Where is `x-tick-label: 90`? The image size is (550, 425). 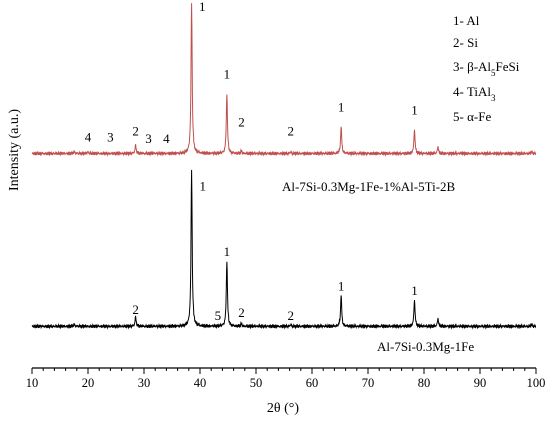
x-tick-label: 90 is located at coordinates (480, 383).